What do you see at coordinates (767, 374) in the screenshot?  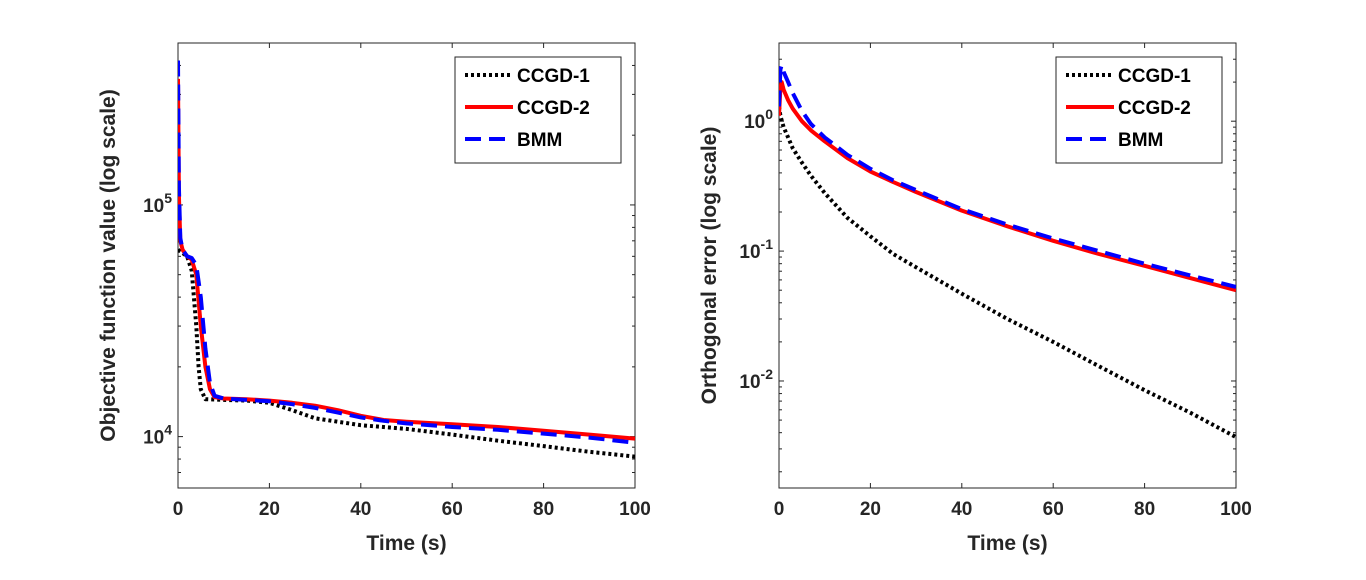 I see `y-tick-exponent: -2` at bounding box center [767, 374].